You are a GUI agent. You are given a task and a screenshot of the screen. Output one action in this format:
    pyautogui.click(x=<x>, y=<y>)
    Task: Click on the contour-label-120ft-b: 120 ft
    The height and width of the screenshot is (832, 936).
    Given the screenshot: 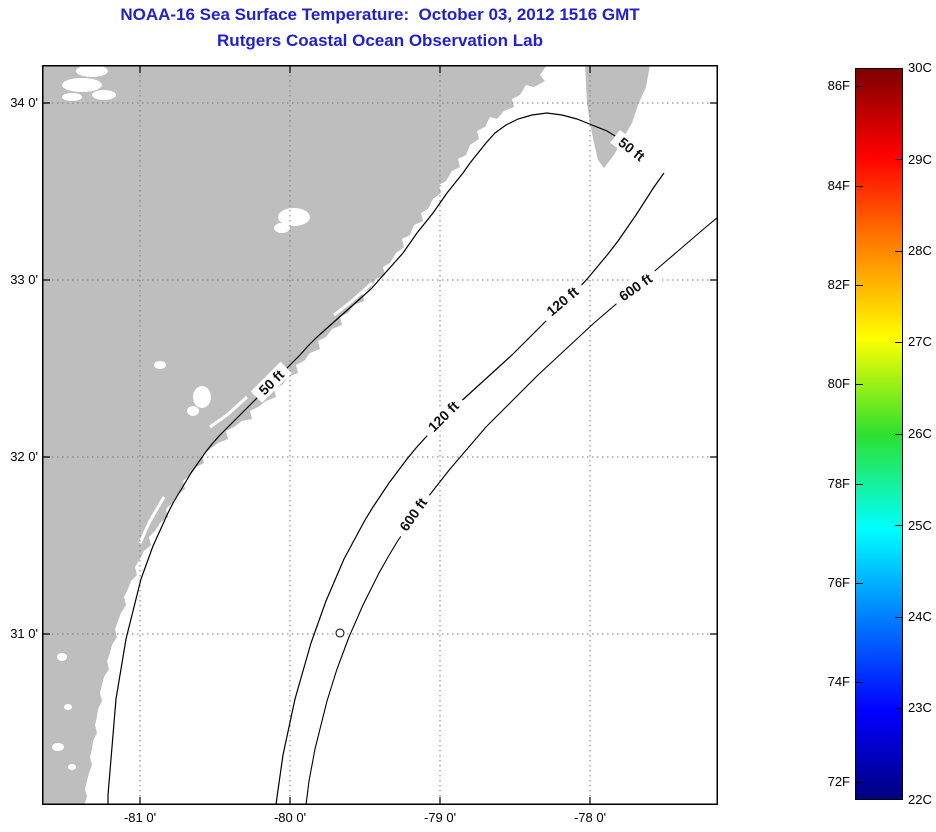 What is the action you would take?
    pyautogui.click(x=443, y=416)
    